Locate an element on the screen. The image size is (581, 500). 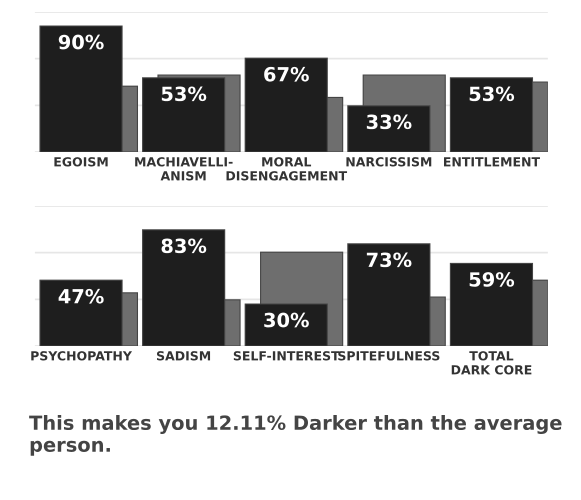
x-tick-label: NARCISSISM is located at coordinates (389, 162).